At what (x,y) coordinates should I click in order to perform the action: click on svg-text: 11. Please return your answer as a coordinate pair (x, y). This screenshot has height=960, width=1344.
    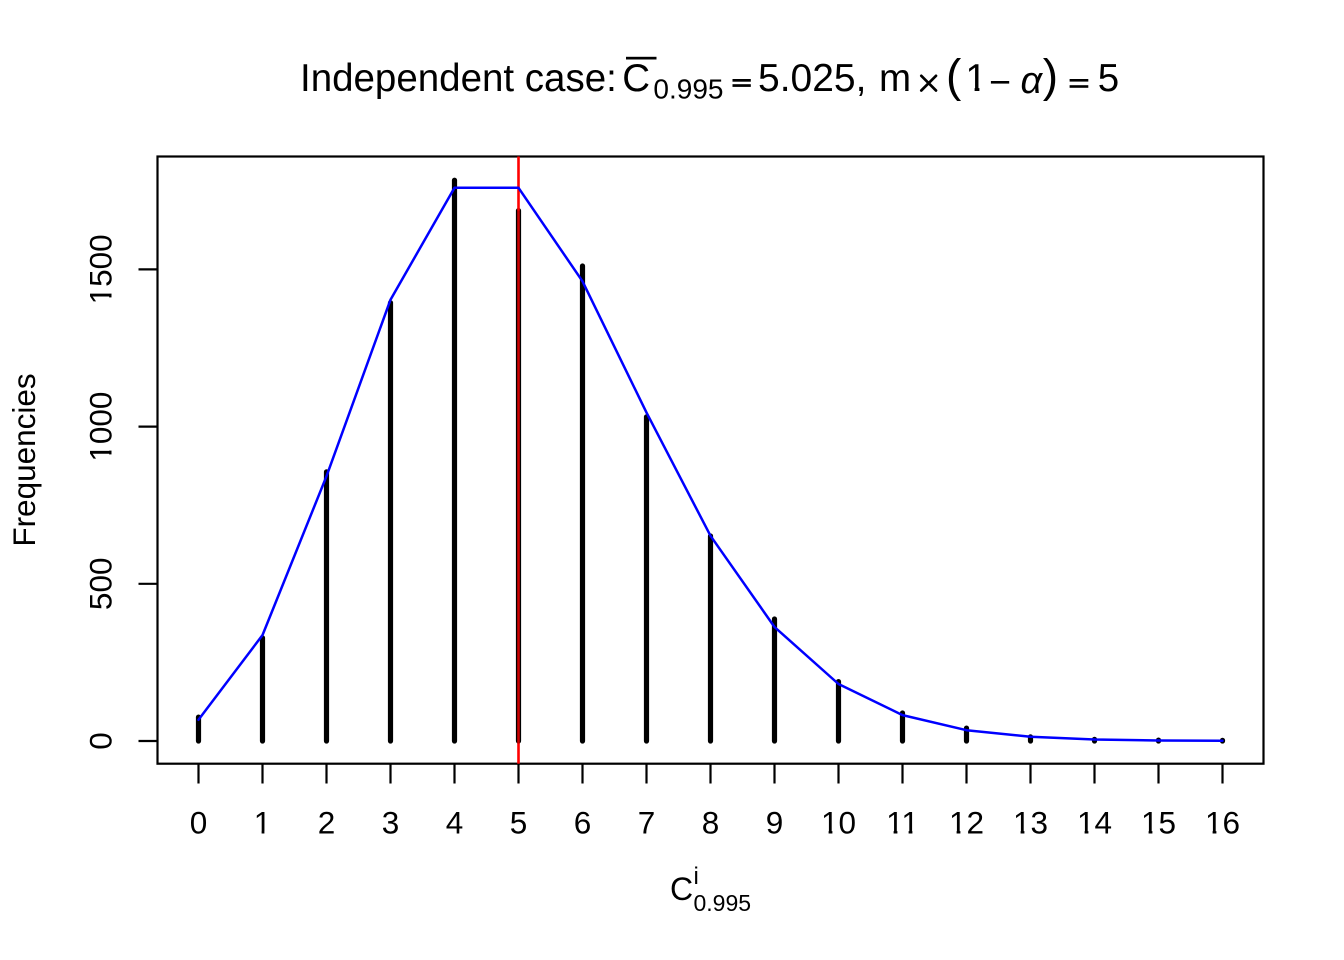
    Looking at the image, I should click on (902, 823).